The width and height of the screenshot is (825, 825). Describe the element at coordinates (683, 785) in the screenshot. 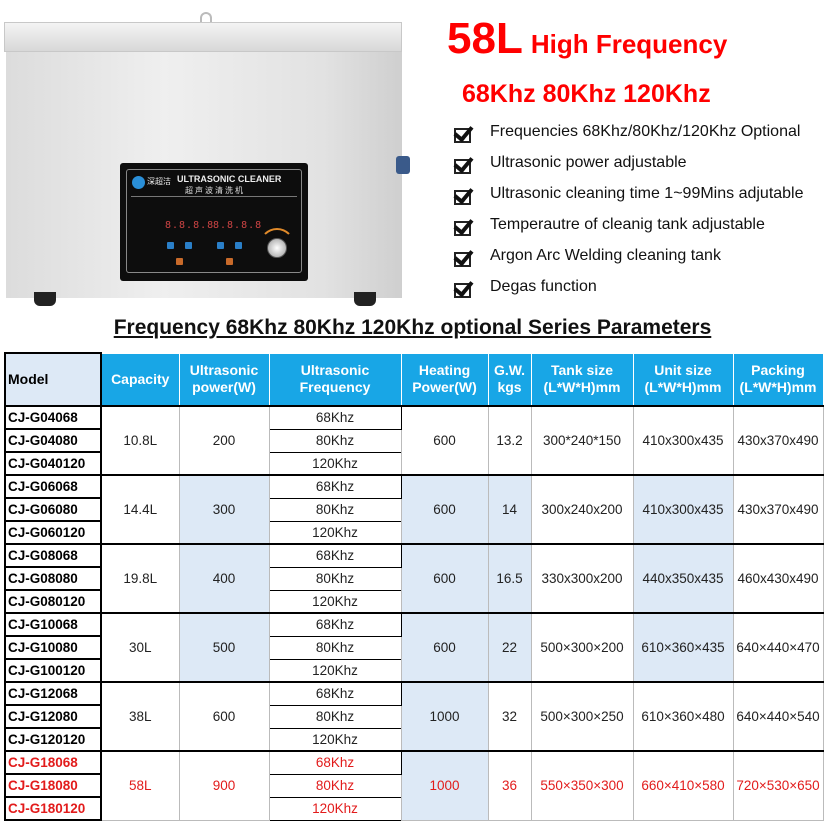

I see `unit-cell: 660×410×580` at that location.